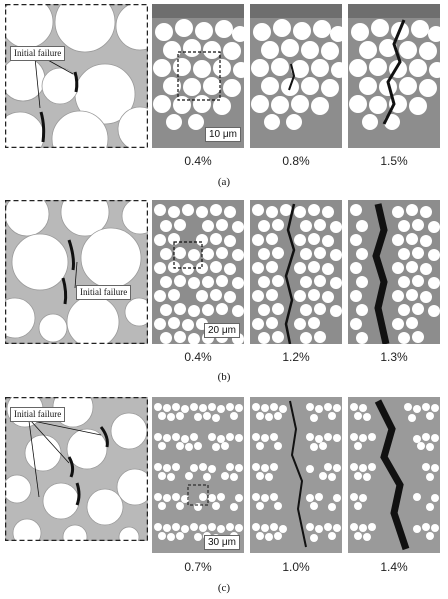  Describe the element at coordinates (224, 182) in the screenshot. I see `figure-caption: (a)` at that location.